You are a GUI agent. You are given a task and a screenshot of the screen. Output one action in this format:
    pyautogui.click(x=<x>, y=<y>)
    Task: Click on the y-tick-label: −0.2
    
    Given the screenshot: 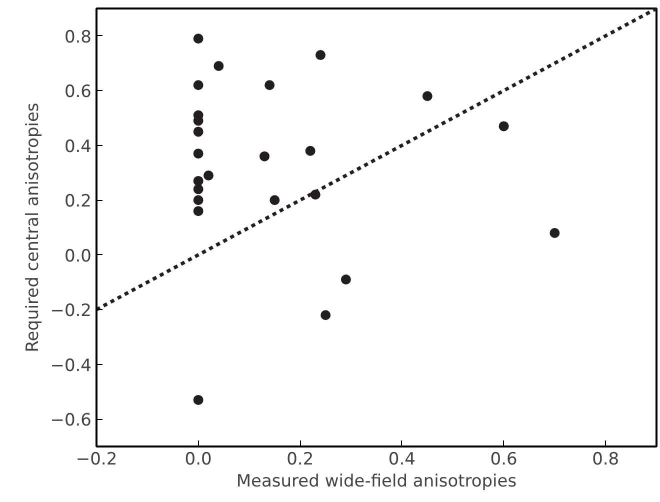 What is the action you would take?
    pyautogui.click(x=71, y=311)
    